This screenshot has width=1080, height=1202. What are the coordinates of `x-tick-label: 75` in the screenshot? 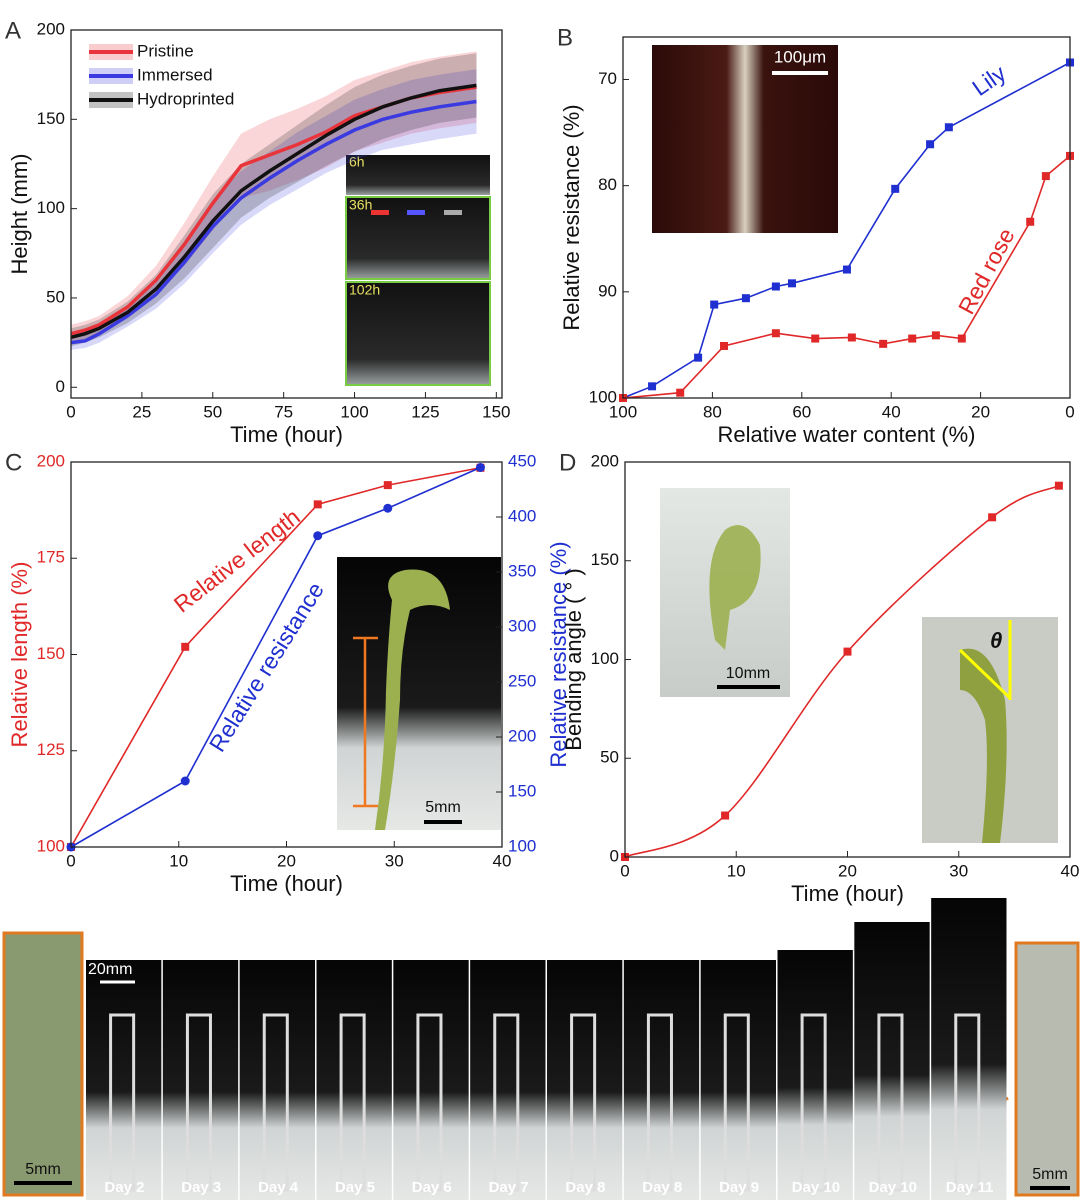 It's located at (283, 411).